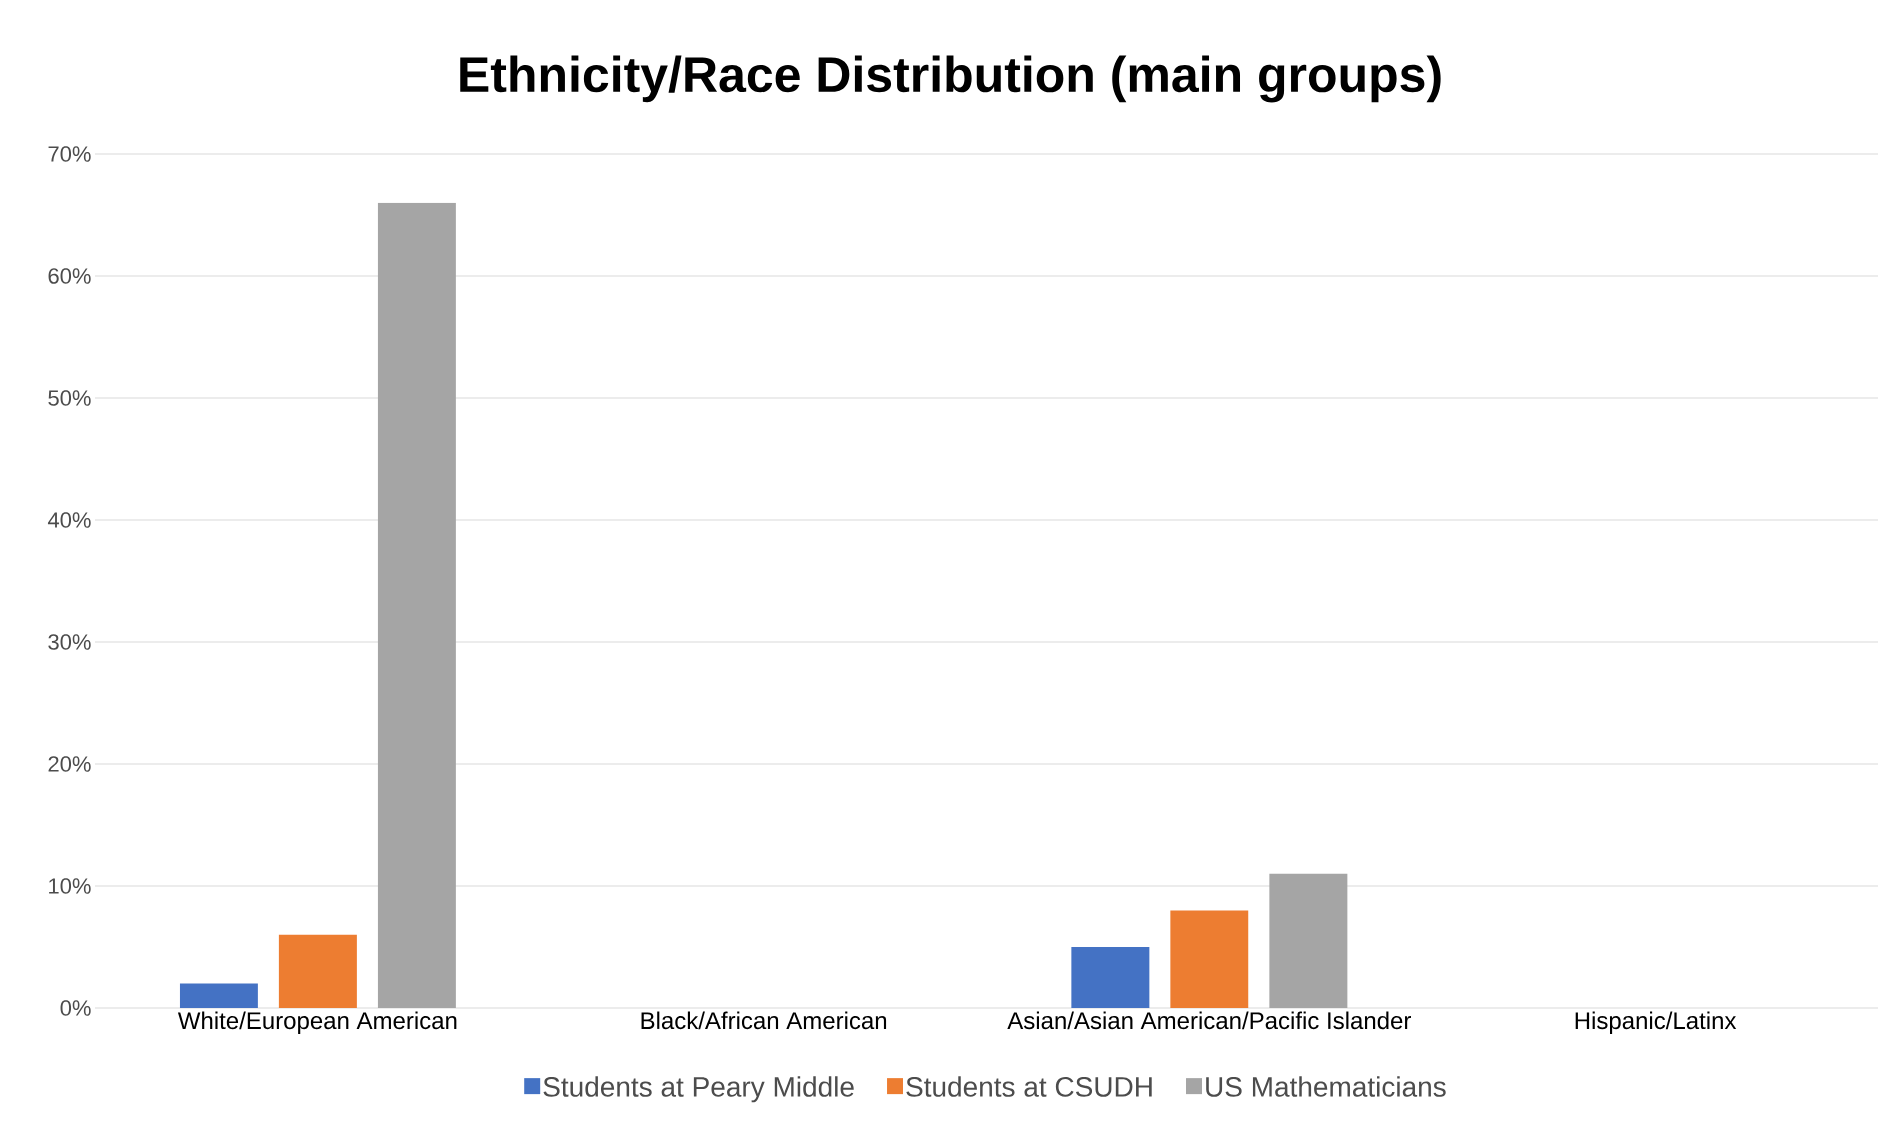 Image resolution: width=1900 pixels, height=1145 pixels. Describe the element at coordinates (70, 886) in the screenshot. I see `y-tick-label: 10%` at that location.